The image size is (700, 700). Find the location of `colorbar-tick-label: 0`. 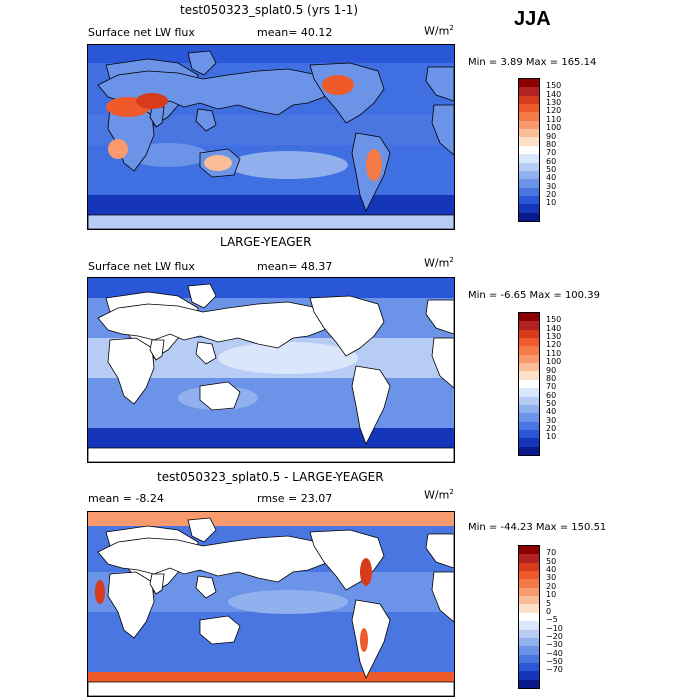

colorbar-tick-label: 0 is located at coordinates (549, 611).